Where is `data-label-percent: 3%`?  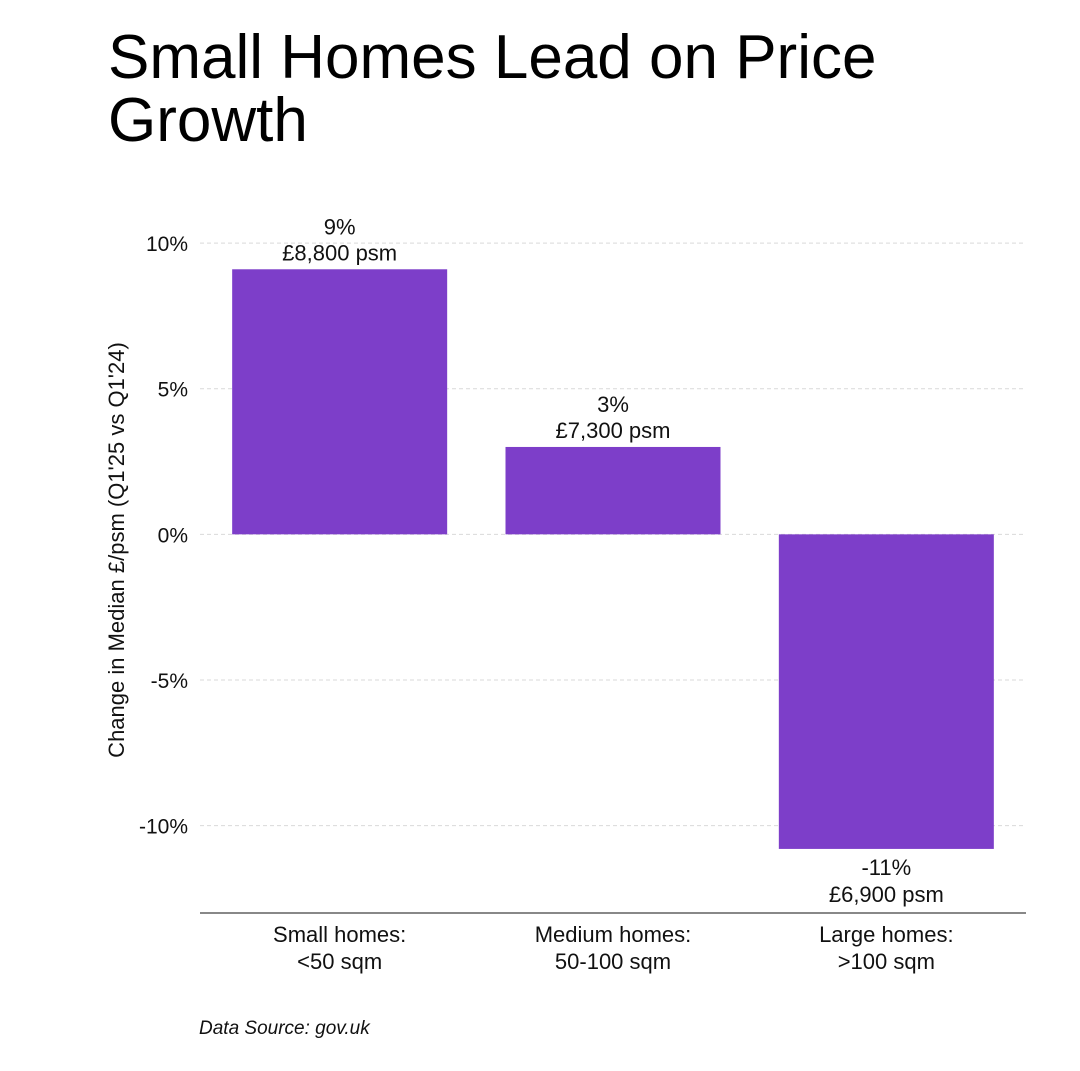 data-label-percent: 3% is located at coordinates (613, 404).